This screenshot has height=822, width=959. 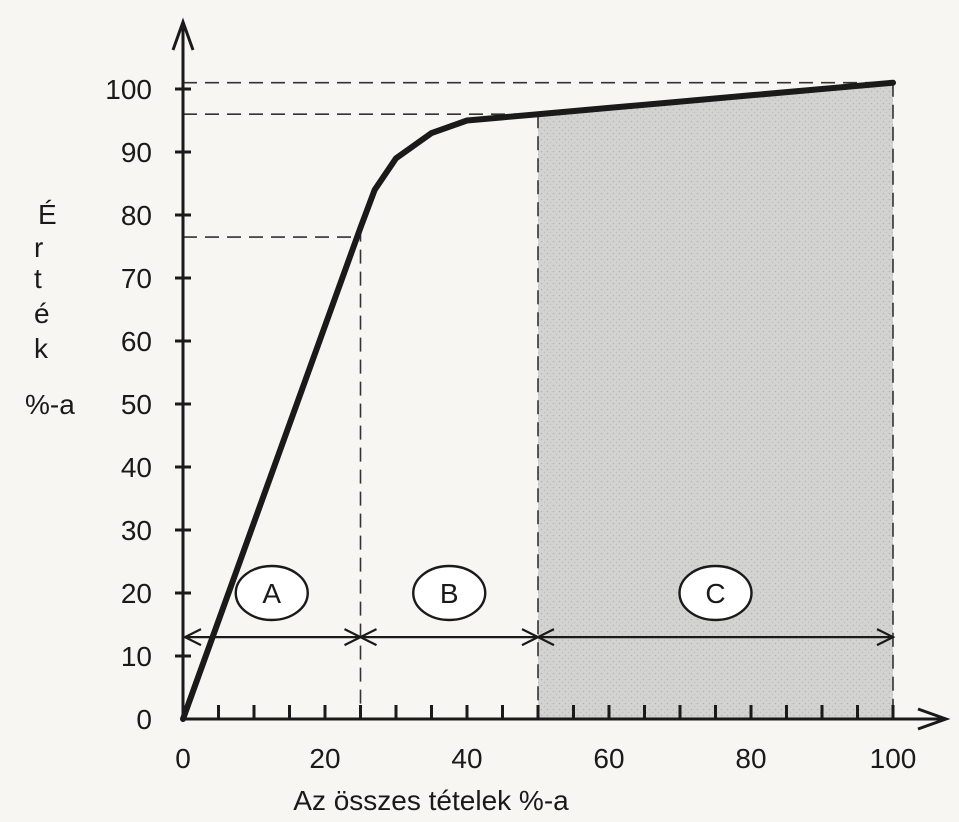 I want to click on zone-label-c: C, so click(x=715, y=593).